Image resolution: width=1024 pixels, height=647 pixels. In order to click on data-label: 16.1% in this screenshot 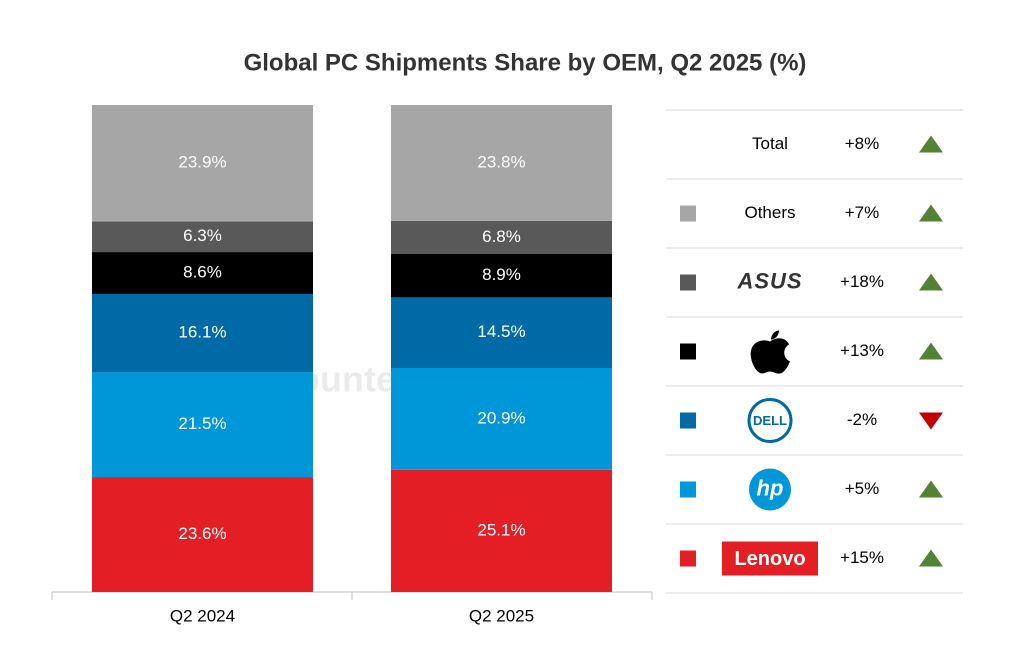, I will do `click(202, 332)`.